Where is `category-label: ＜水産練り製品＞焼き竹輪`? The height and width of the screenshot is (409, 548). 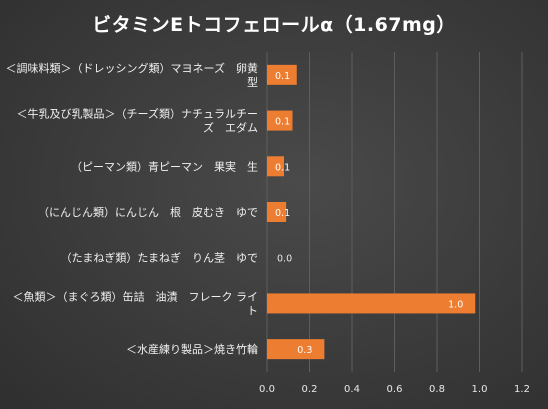
category-label: ＜水産練り製品＞焼き竹輪 is located at coordinates (192, 349).